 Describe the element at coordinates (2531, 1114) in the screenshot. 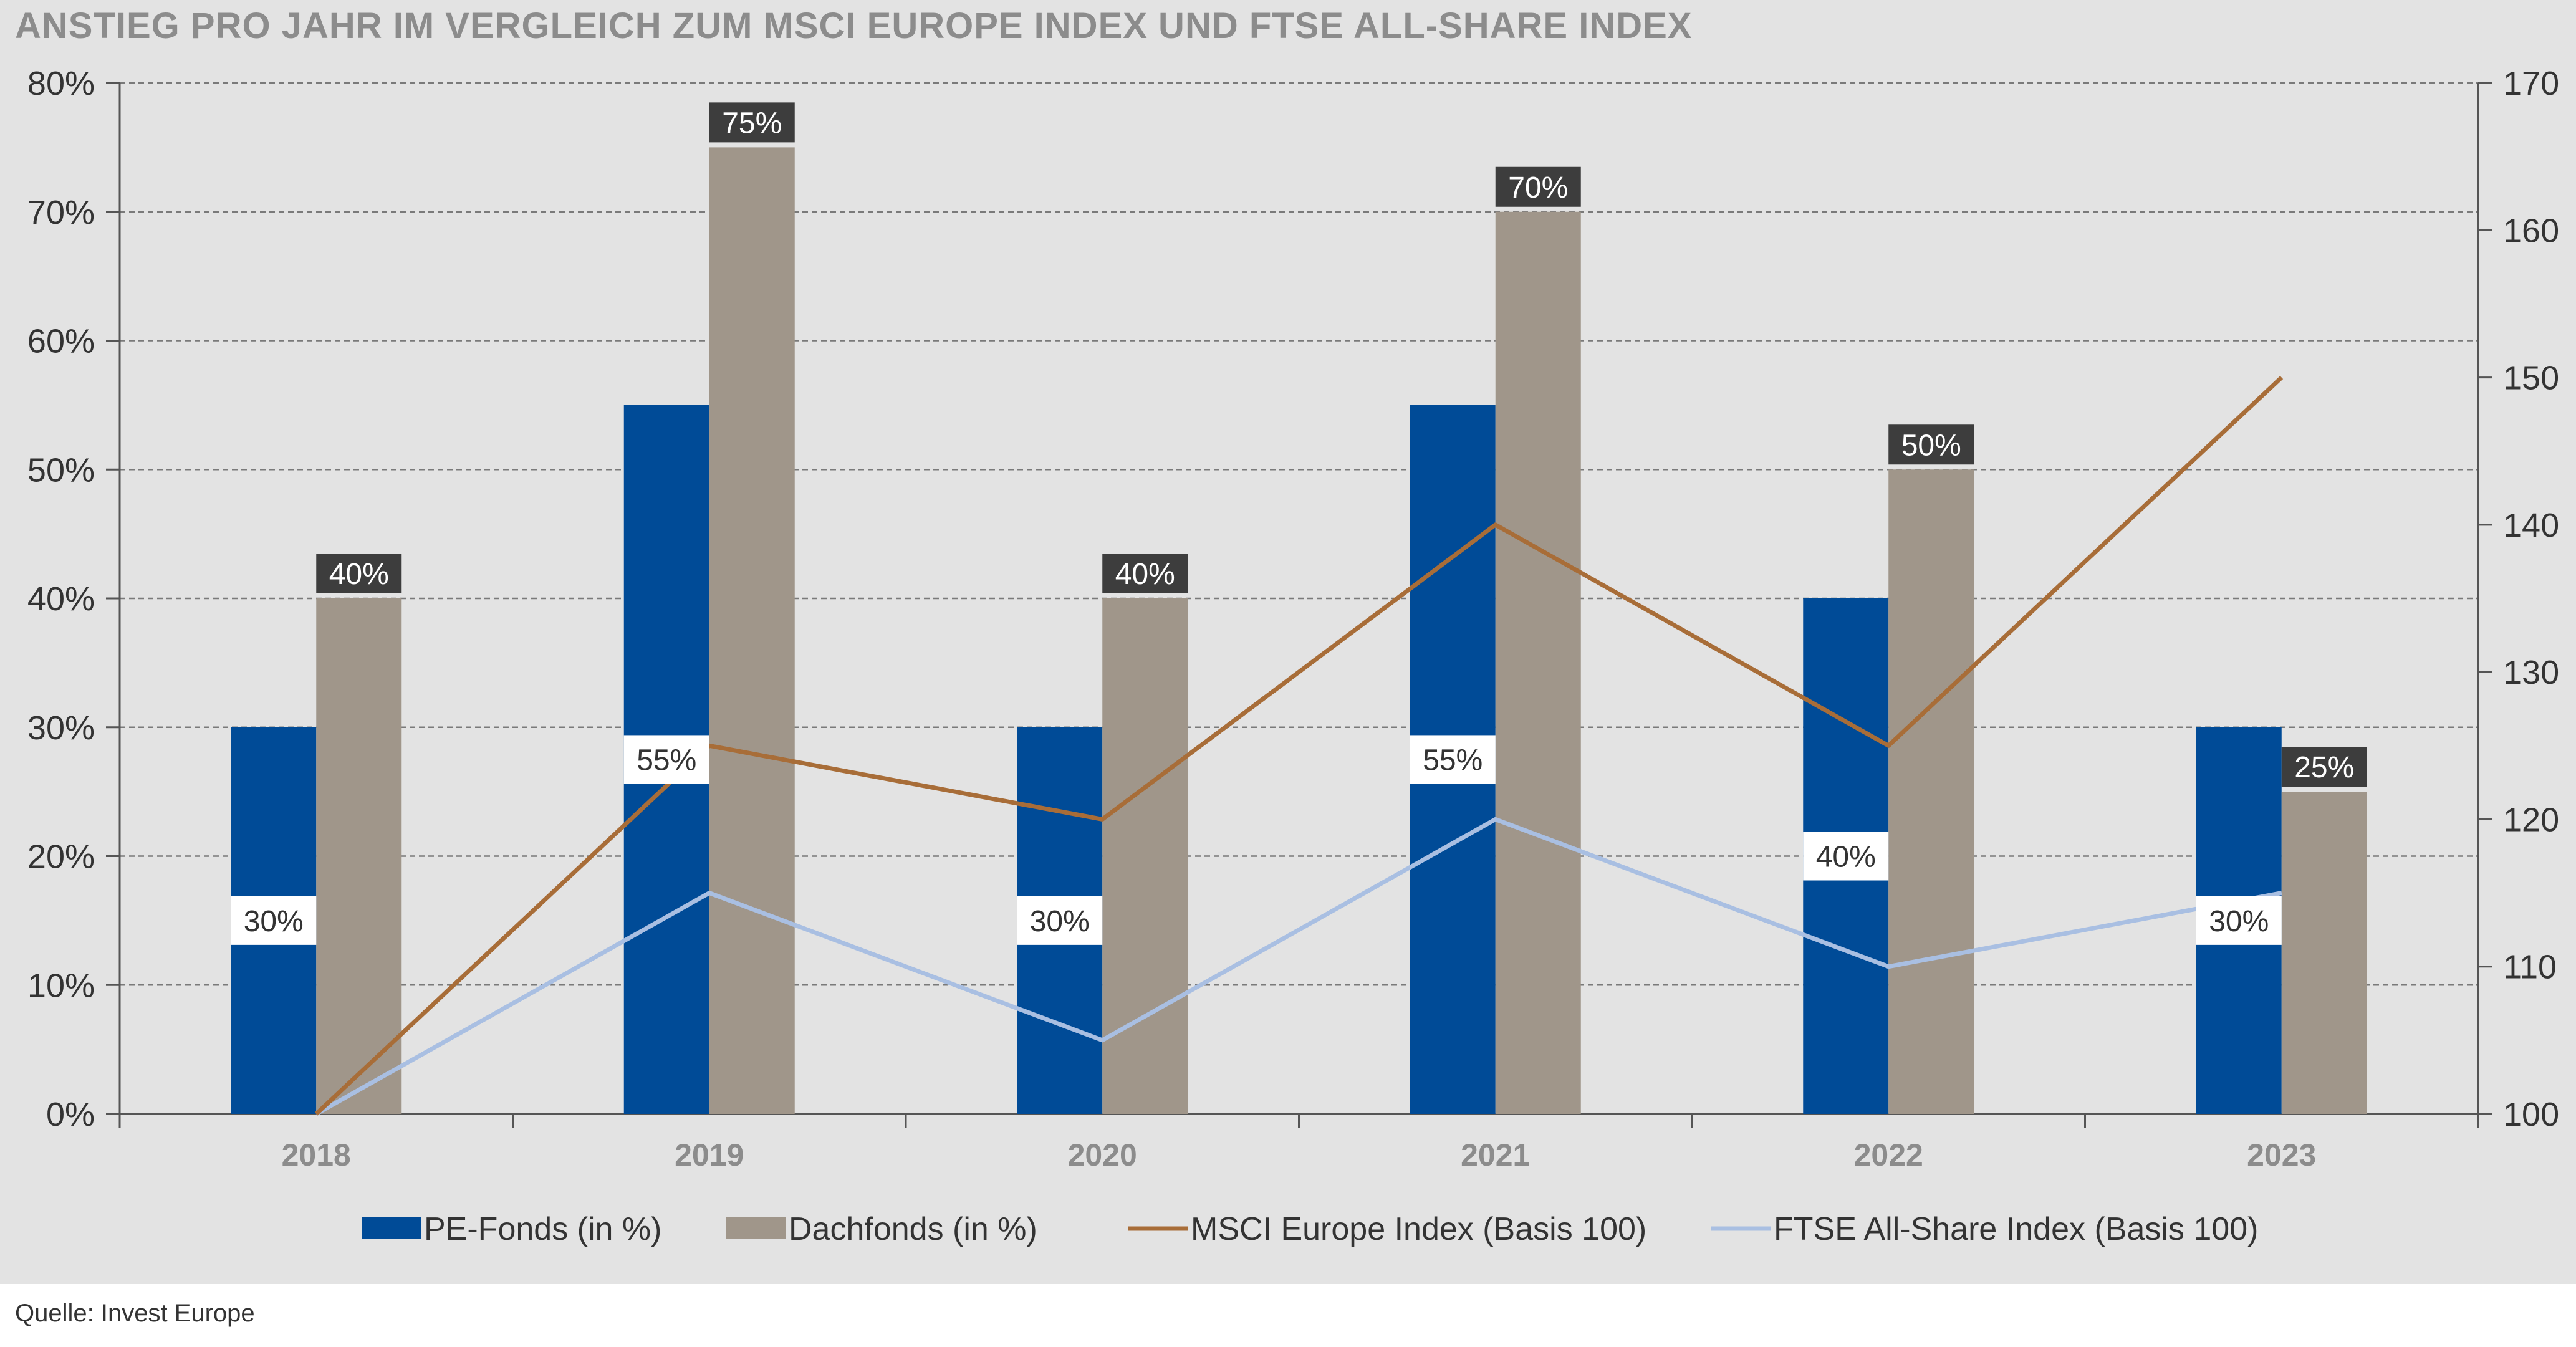

I see `y-right-tick-label: 100` at that location.